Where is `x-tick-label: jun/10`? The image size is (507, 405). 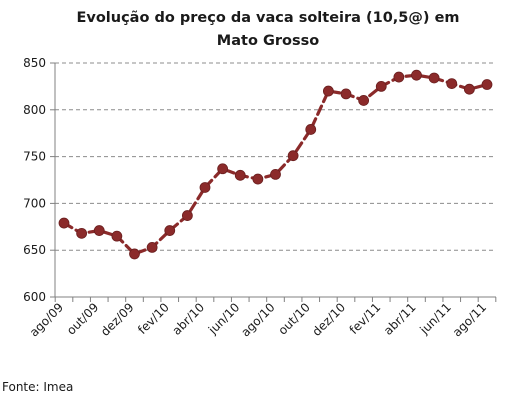 x-tick-label: jun/10 is located at coordinates (223, 318).